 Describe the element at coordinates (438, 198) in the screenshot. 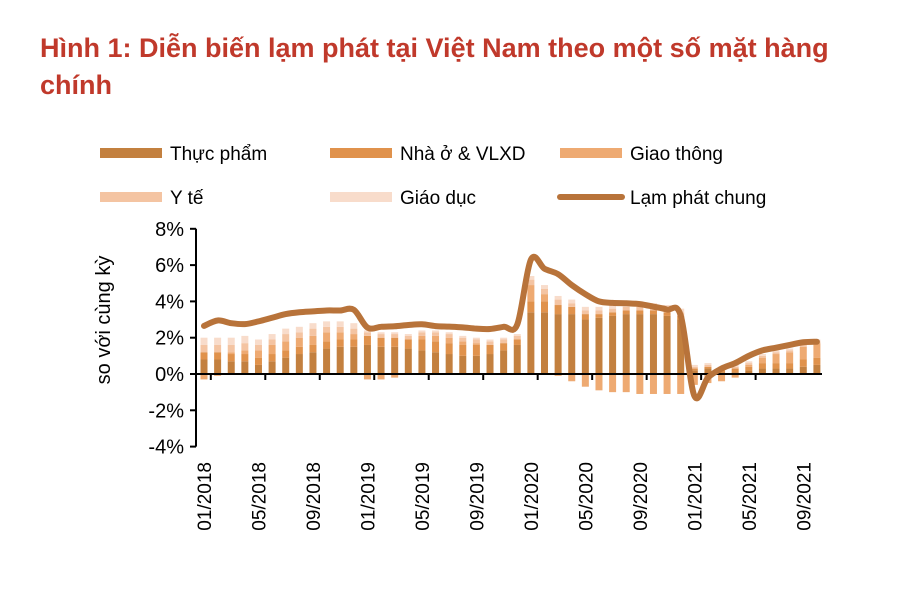

I see `legend-label: Giáo dục` at that location.